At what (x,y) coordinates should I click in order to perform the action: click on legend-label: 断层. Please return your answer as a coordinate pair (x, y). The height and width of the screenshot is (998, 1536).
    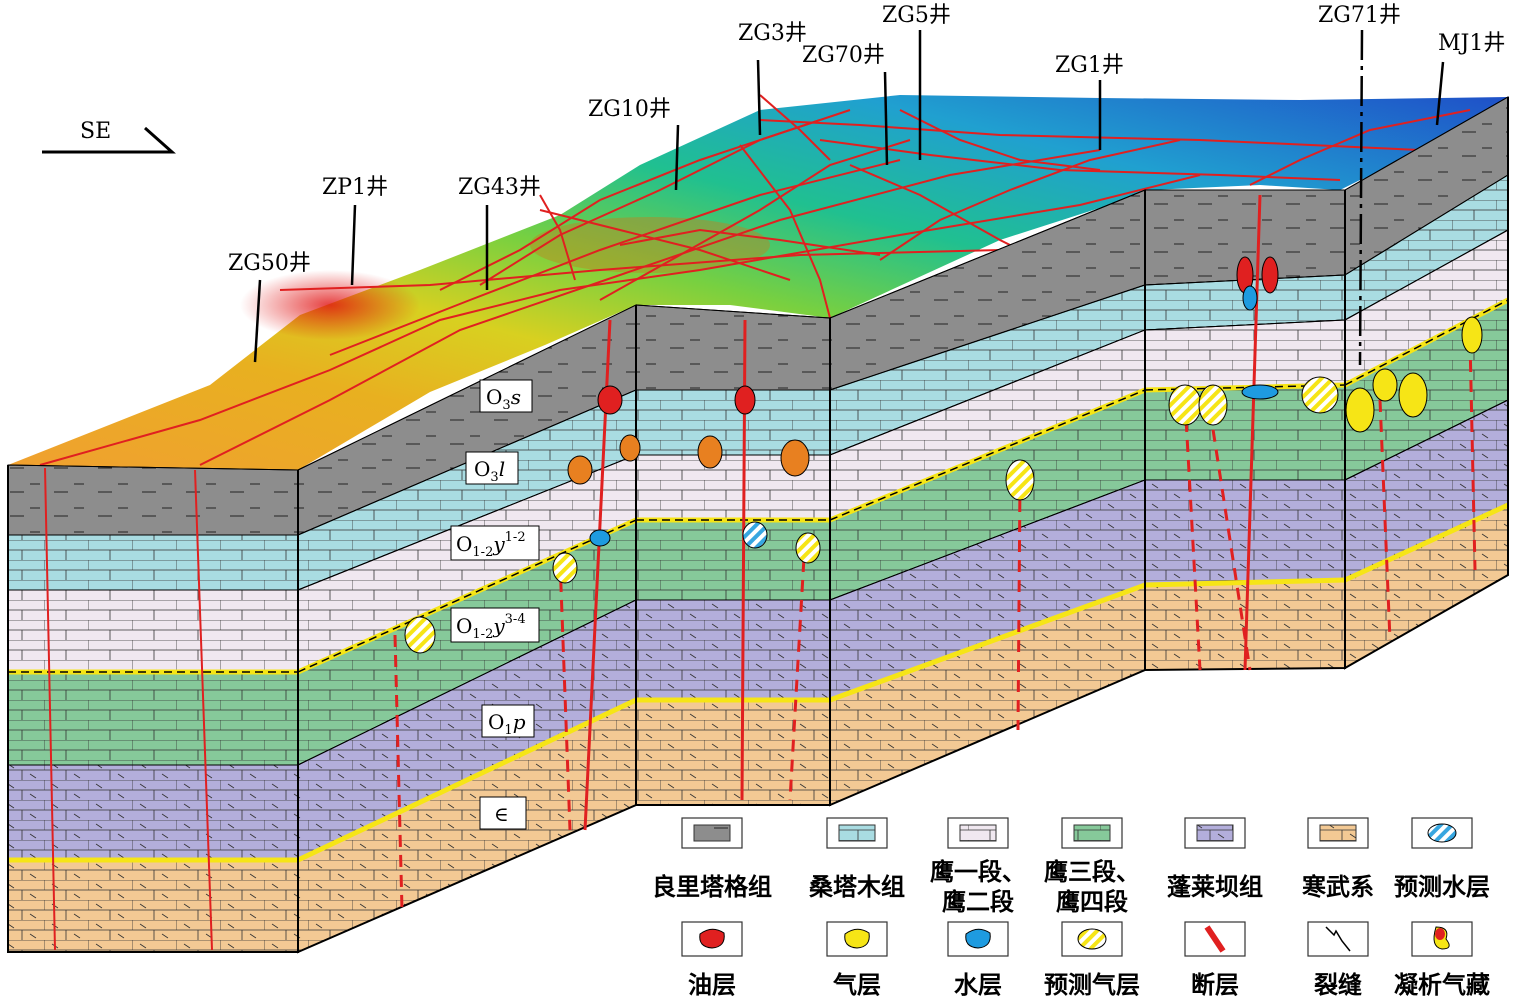
    Looking at the image, I should click on (1215, 984).